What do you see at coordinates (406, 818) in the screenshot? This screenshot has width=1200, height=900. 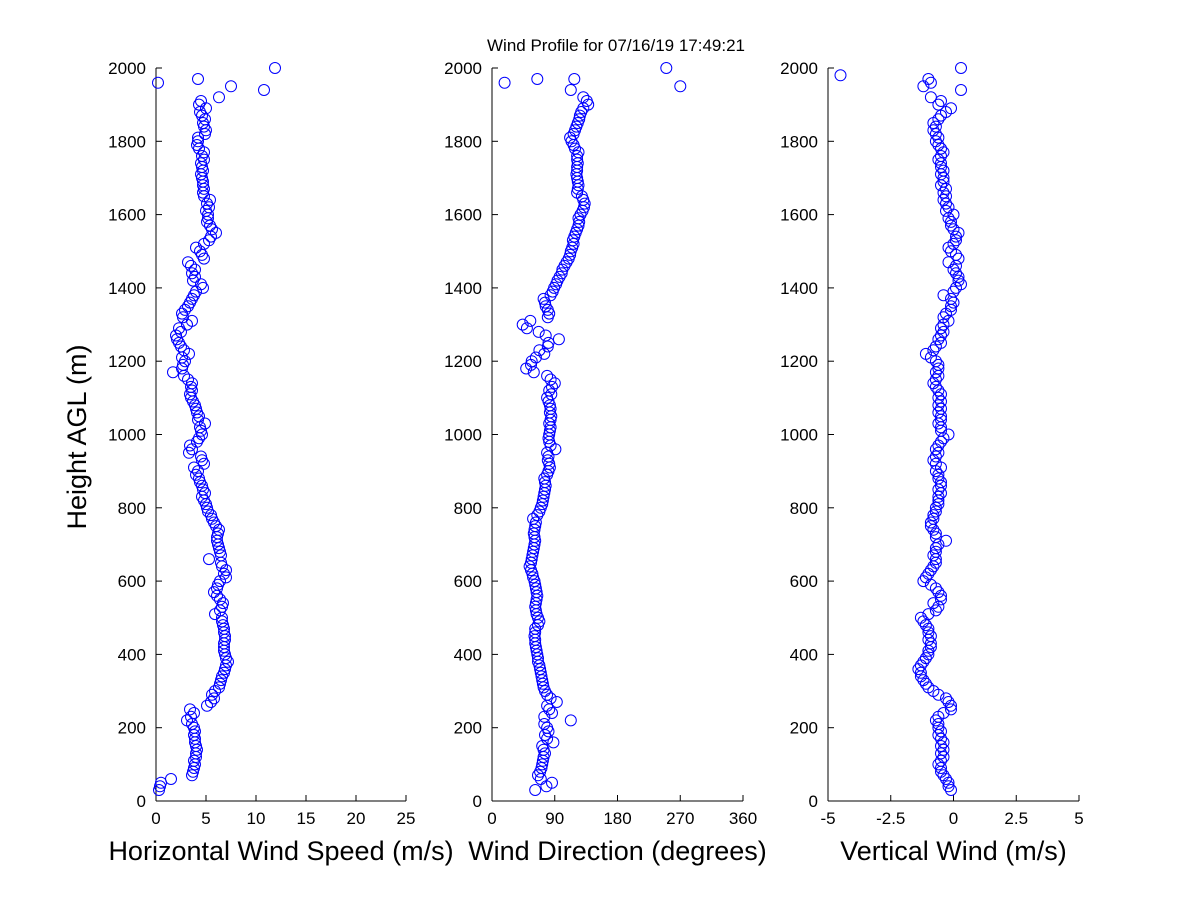 I see `x-tick-label: 25` at bounding box center [406, 818].